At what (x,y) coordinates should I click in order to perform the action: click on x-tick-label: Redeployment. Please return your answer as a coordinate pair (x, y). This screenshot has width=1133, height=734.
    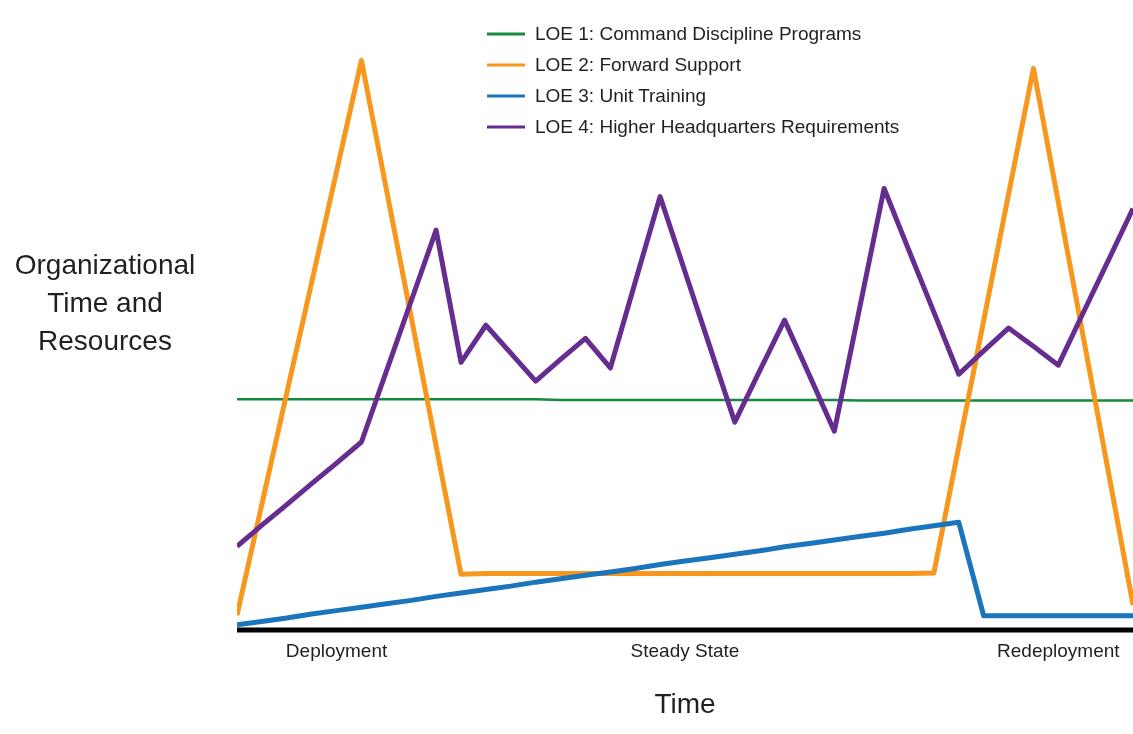
    Looking at the image, I should click on (1059, 651).